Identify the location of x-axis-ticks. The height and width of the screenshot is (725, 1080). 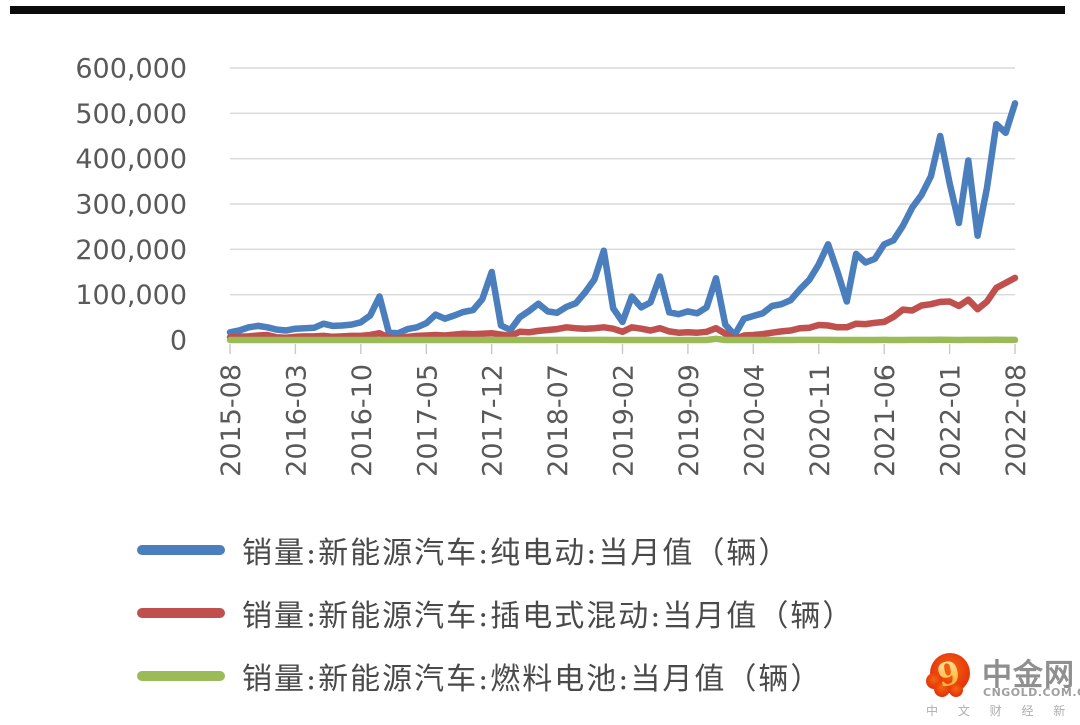
(622, 349).